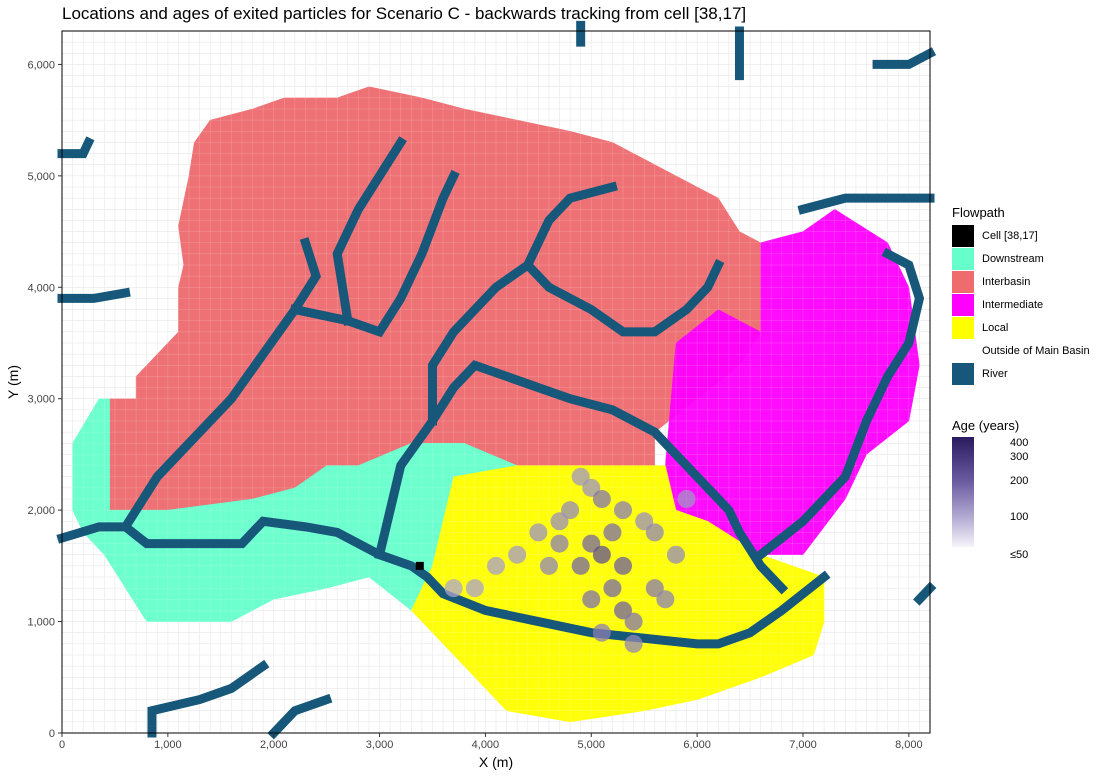 The image size is (1112, 776). Describe the element at coordinates (1019, 457) in the screenshot. I see `age-tick-label: 300` at that location.